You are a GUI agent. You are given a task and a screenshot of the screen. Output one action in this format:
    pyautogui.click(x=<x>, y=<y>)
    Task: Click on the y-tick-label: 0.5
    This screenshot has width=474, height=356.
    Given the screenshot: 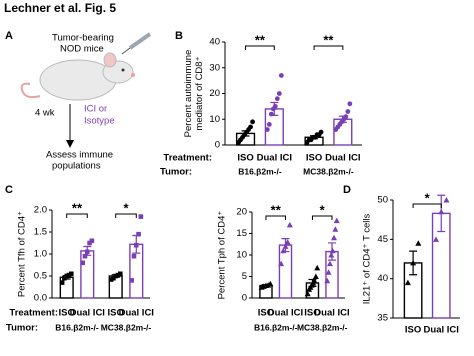 What is the action you would take?
    pyautogui.click(x=40, y=276)
    